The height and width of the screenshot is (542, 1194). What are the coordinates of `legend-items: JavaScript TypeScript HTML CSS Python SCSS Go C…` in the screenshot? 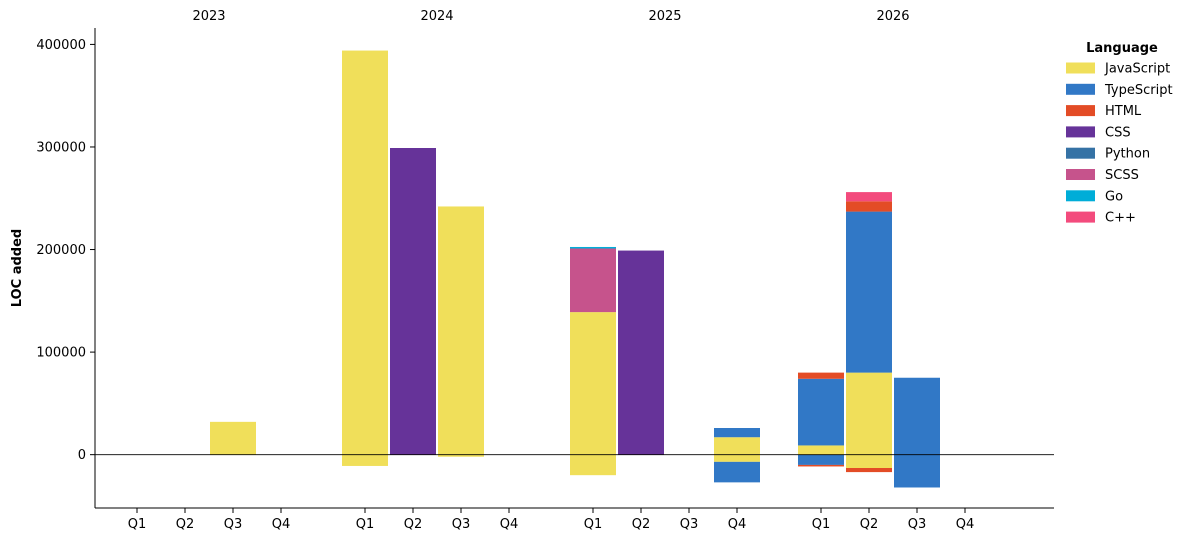 It's located at (1119, 144).